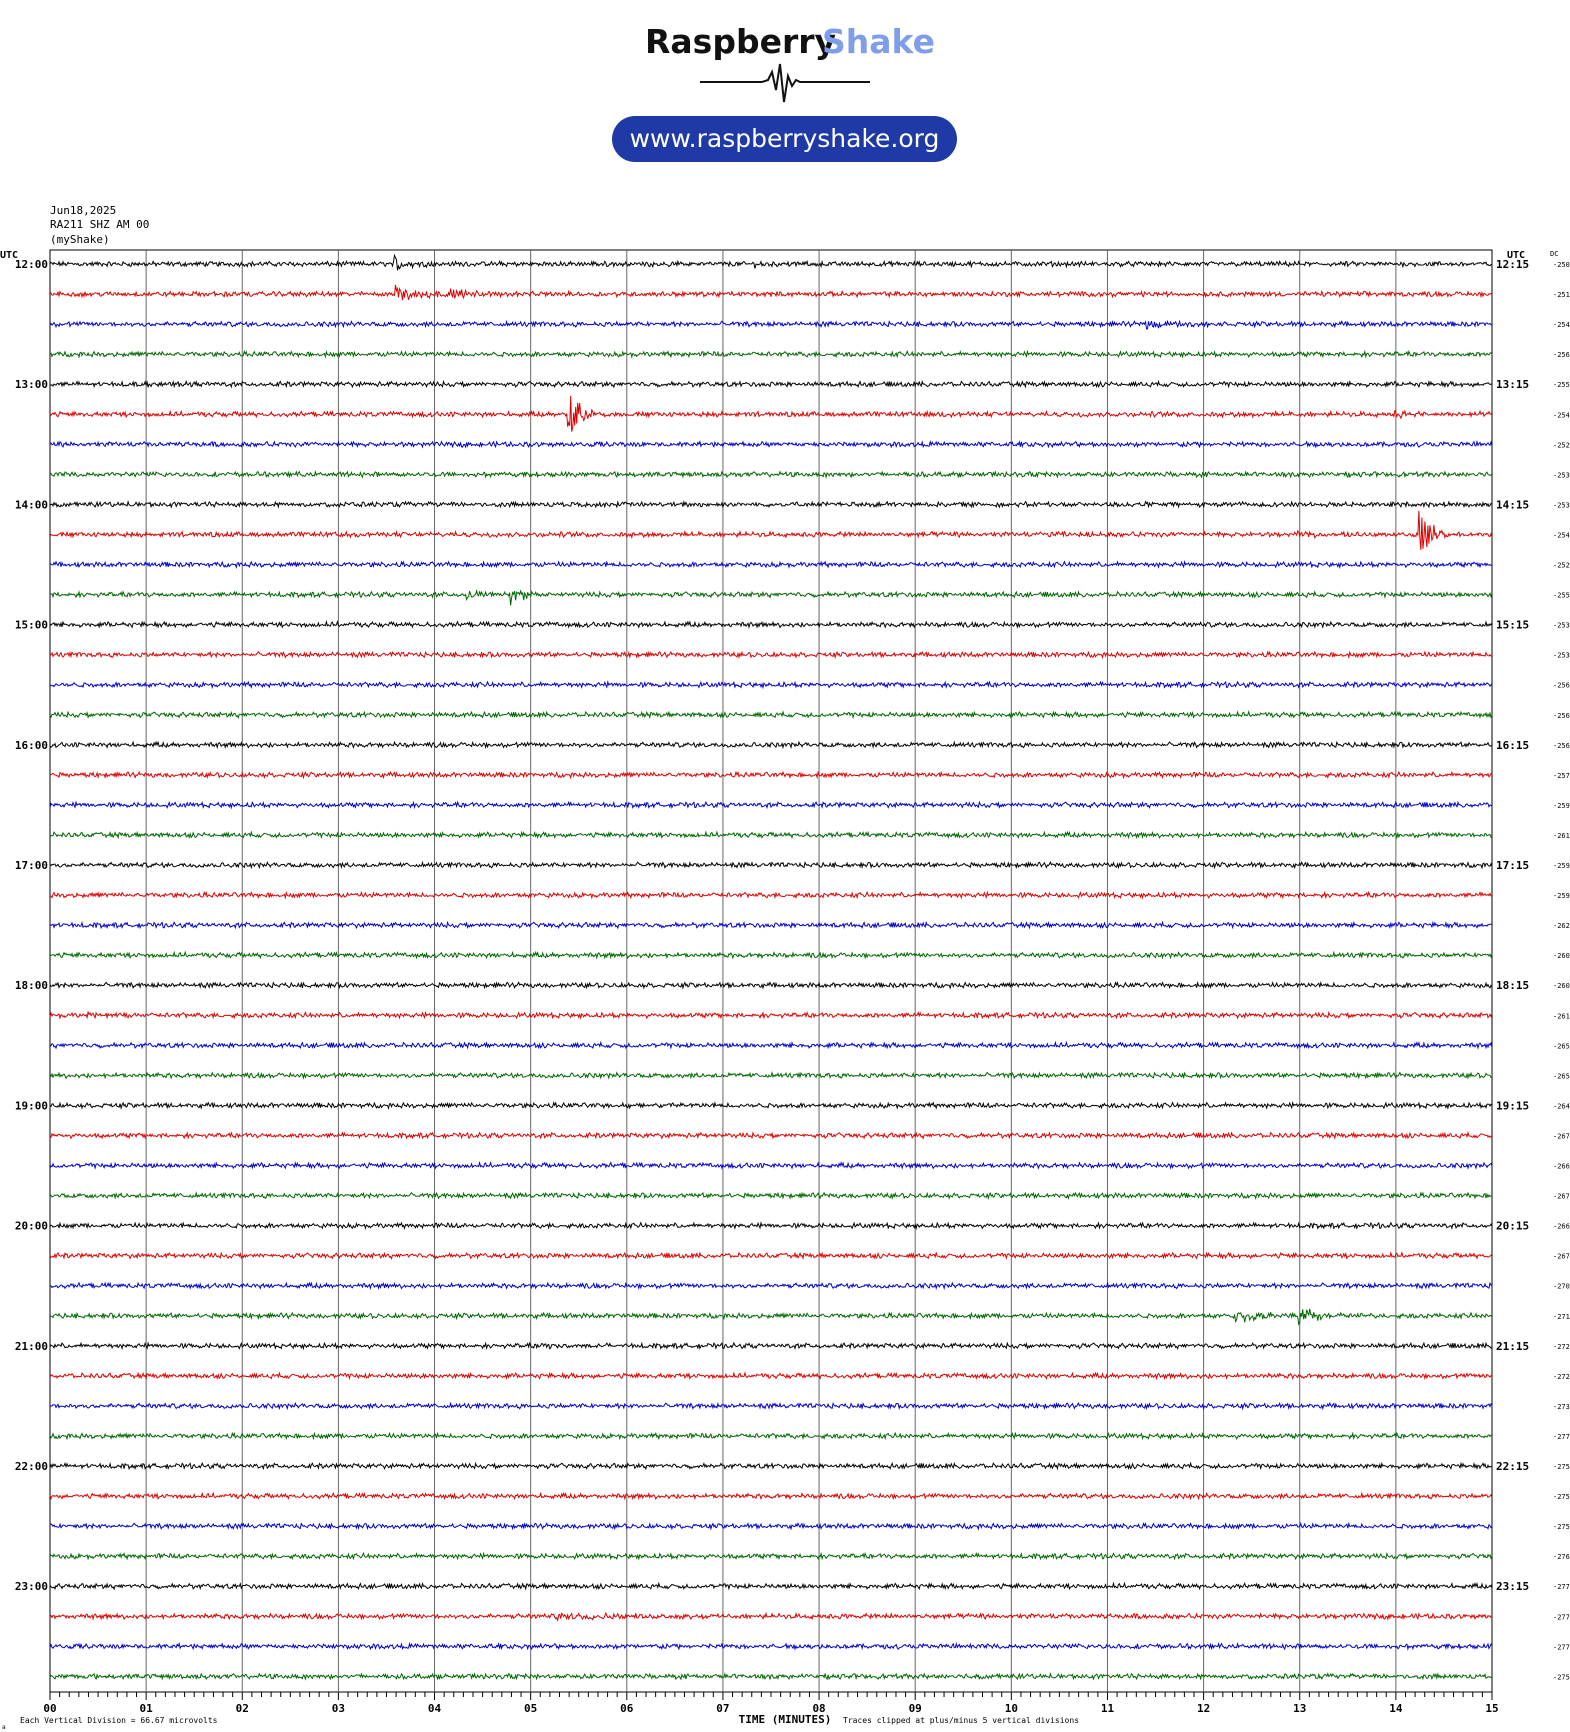 The height and width of the screenshot is (1732, 1570). Describe the element at coordinates (1512, 264) in the screenshot. I see `right-time-label: 12:15` at that location.